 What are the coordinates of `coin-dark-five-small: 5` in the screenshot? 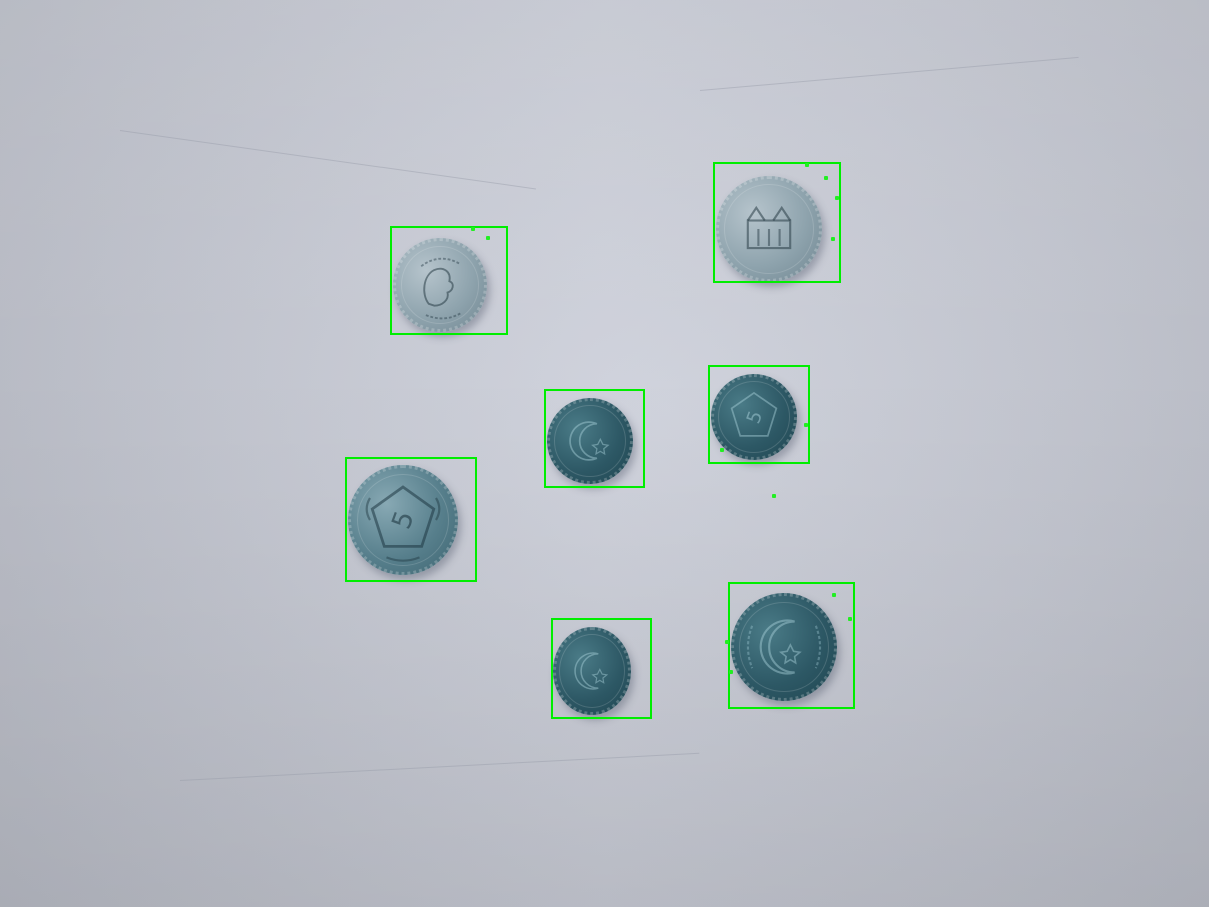 It's located at (754, 417).